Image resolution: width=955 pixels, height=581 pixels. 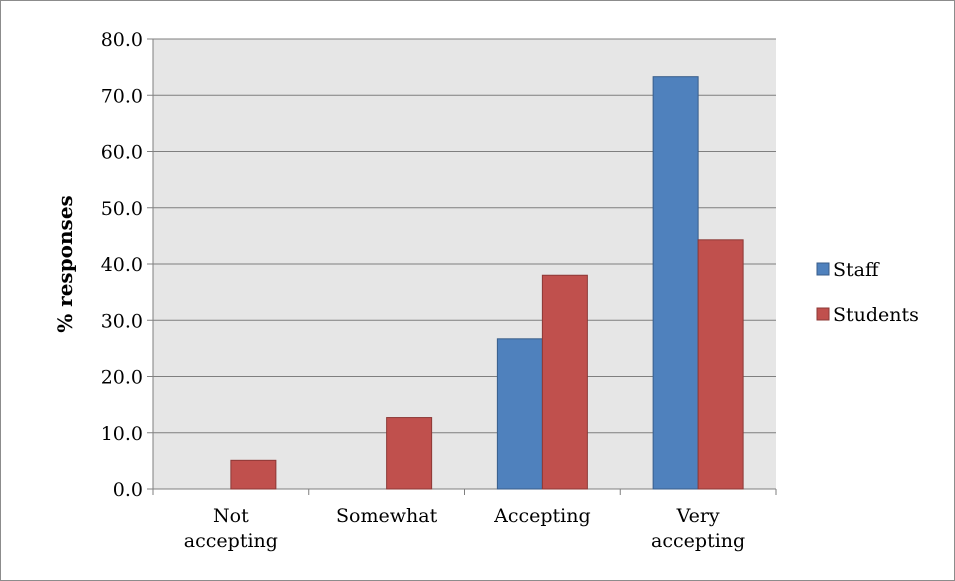 What do you see at coordinates (823, 269) in the screenshot?
I see `legend-swatch-staff` at bounding box center [823, 269].